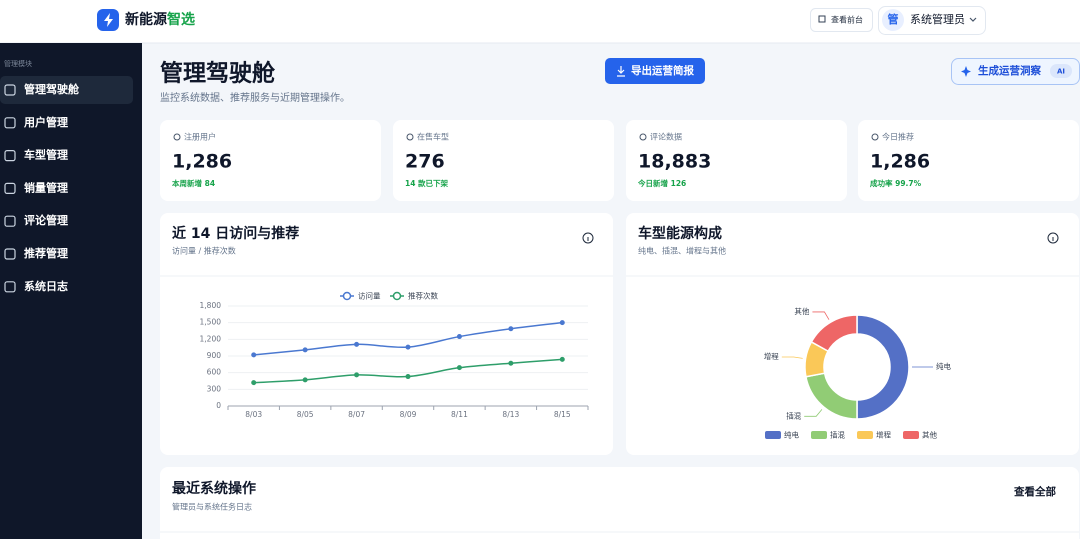  What do you see at coordinates (791, 435) in the screenshot?
I see `legend-label: 纯电` at bounding box center [791, 435].